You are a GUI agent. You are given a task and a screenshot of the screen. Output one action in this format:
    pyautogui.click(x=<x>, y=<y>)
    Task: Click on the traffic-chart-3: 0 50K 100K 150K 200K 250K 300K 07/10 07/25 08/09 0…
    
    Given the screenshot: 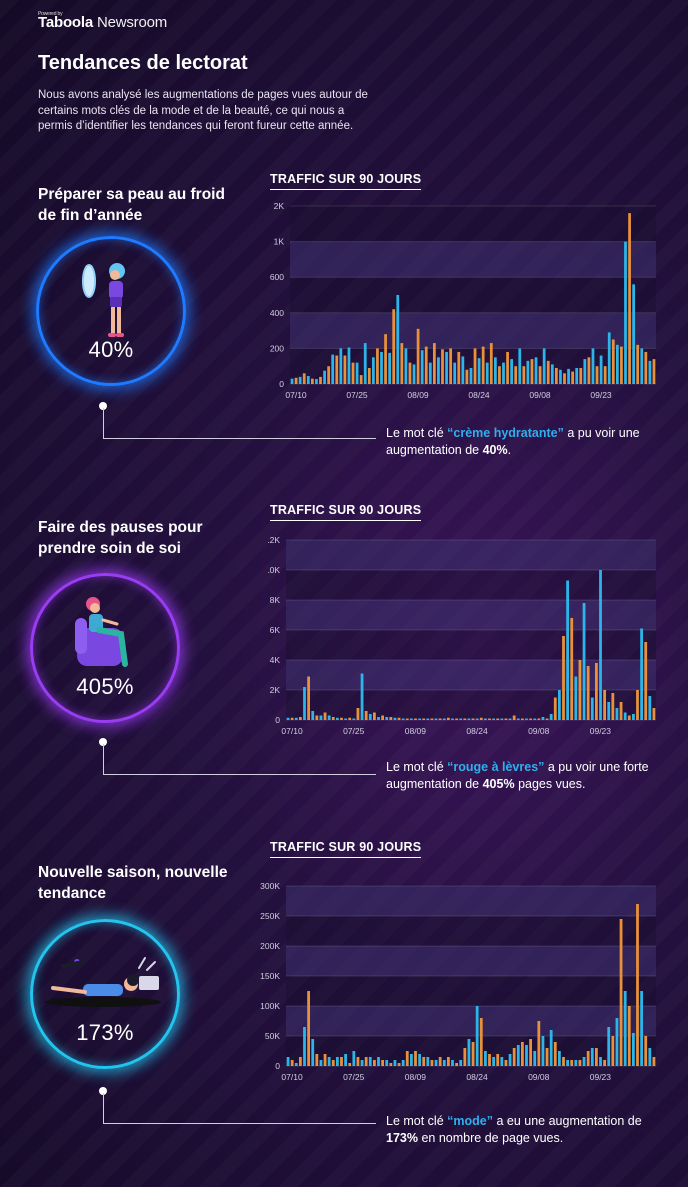 What is the action you would take?
    pyautogui.click(x=458, y=981)
    